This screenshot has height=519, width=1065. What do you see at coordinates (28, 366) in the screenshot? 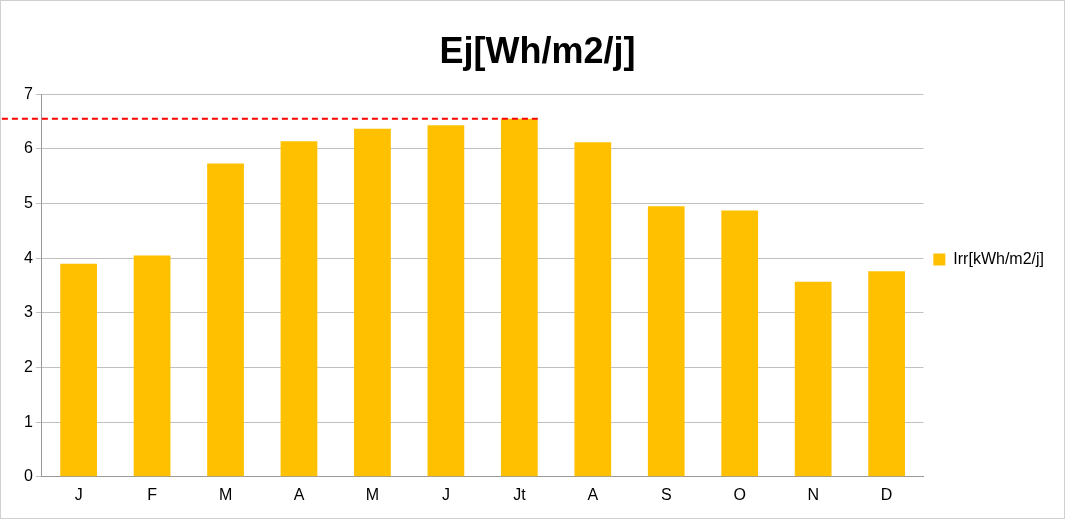
I see `y-tick-label: 2` at bounding box center [28, 366].